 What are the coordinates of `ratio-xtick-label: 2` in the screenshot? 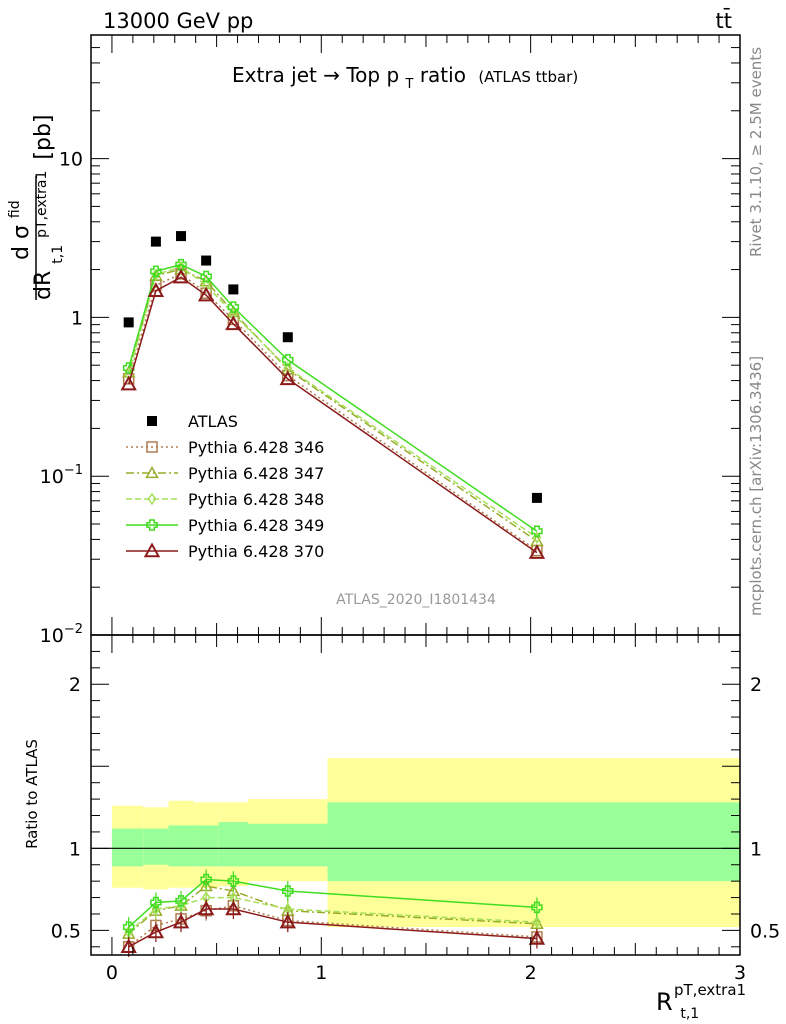 It's located at (531, 973).